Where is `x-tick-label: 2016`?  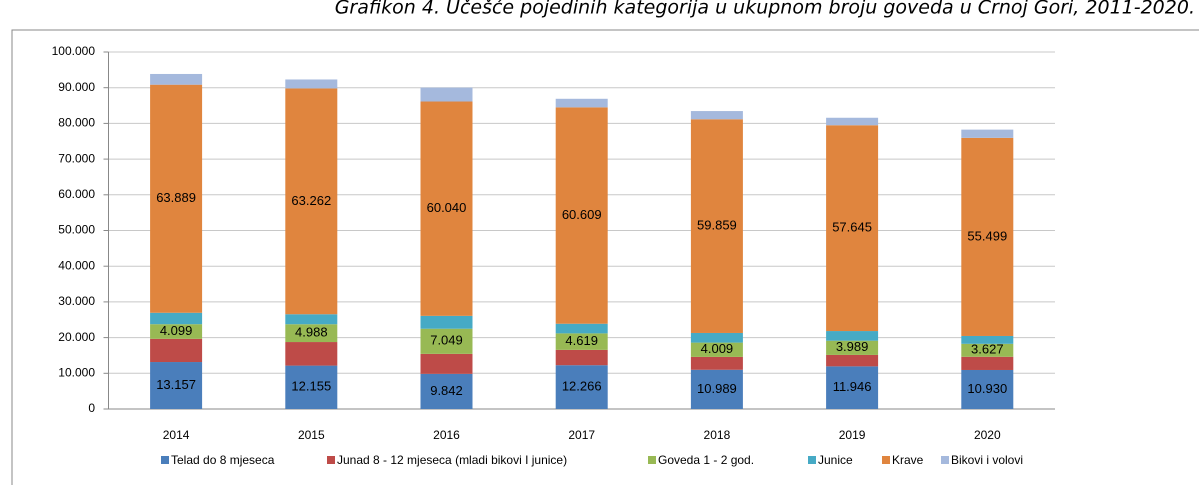 x-tick-label: 2016 is located at coordinates (446, 435).